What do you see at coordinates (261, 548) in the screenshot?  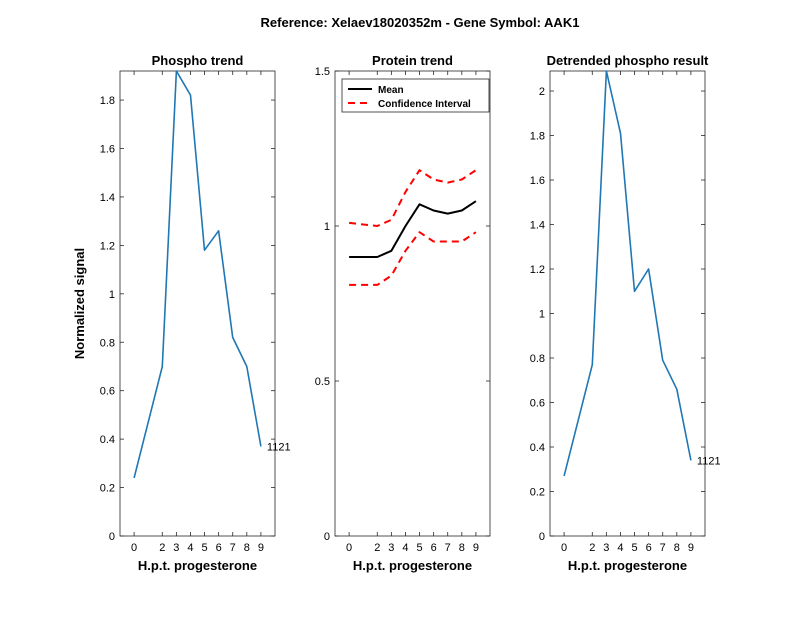 I see `phospho-trend-xtick-label: 9` at bounding box center [261, 548].